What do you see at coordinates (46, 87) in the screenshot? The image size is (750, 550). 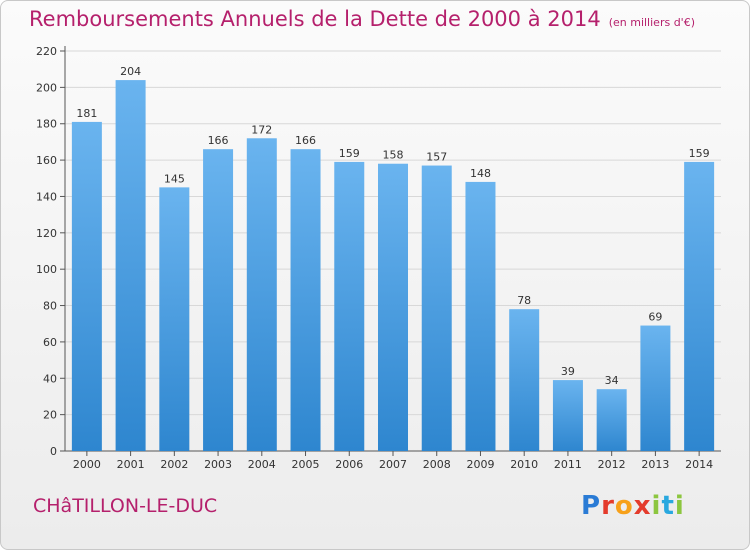 I see `y-tick-label: 200` at bounding box center [46, 87].